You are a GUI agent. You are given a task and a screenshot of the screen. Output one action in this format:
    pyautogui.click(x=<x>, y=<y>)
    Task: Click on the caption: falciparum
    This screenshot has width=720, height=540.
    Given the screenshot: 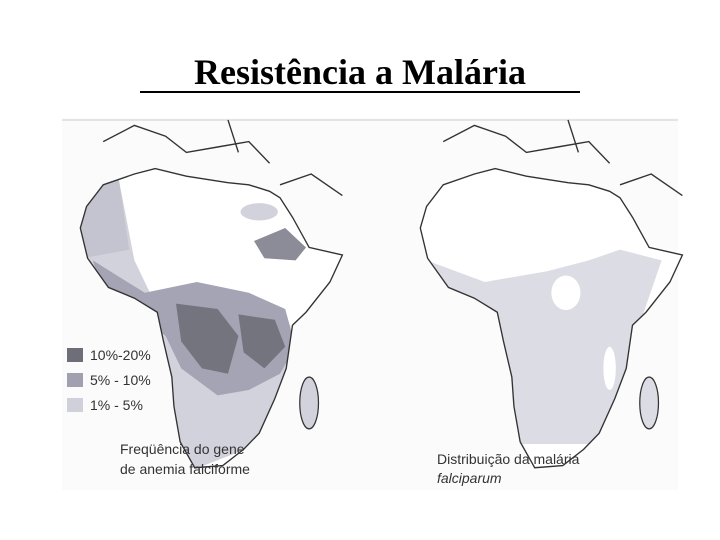 What is the action you would take?
    pyautogui.click(x=469, y=478)
    